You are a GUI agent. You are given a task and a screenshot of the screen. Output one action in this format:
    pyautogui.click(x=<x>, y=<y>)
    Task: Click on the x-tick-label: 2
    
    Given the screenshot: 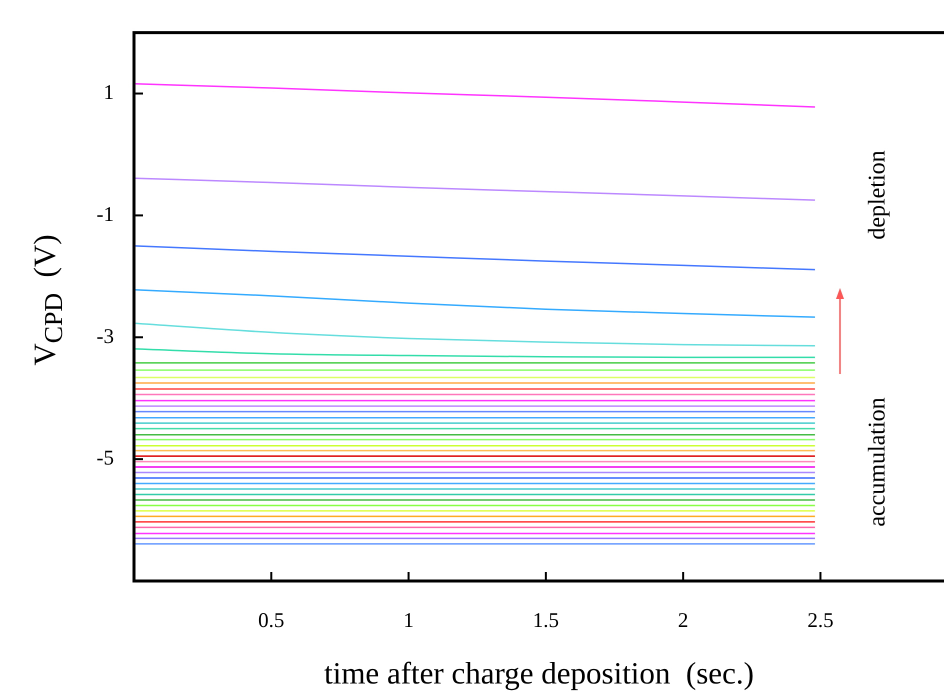 What is the action you would take?
    pyautogui.click(x=683, y=620)
    